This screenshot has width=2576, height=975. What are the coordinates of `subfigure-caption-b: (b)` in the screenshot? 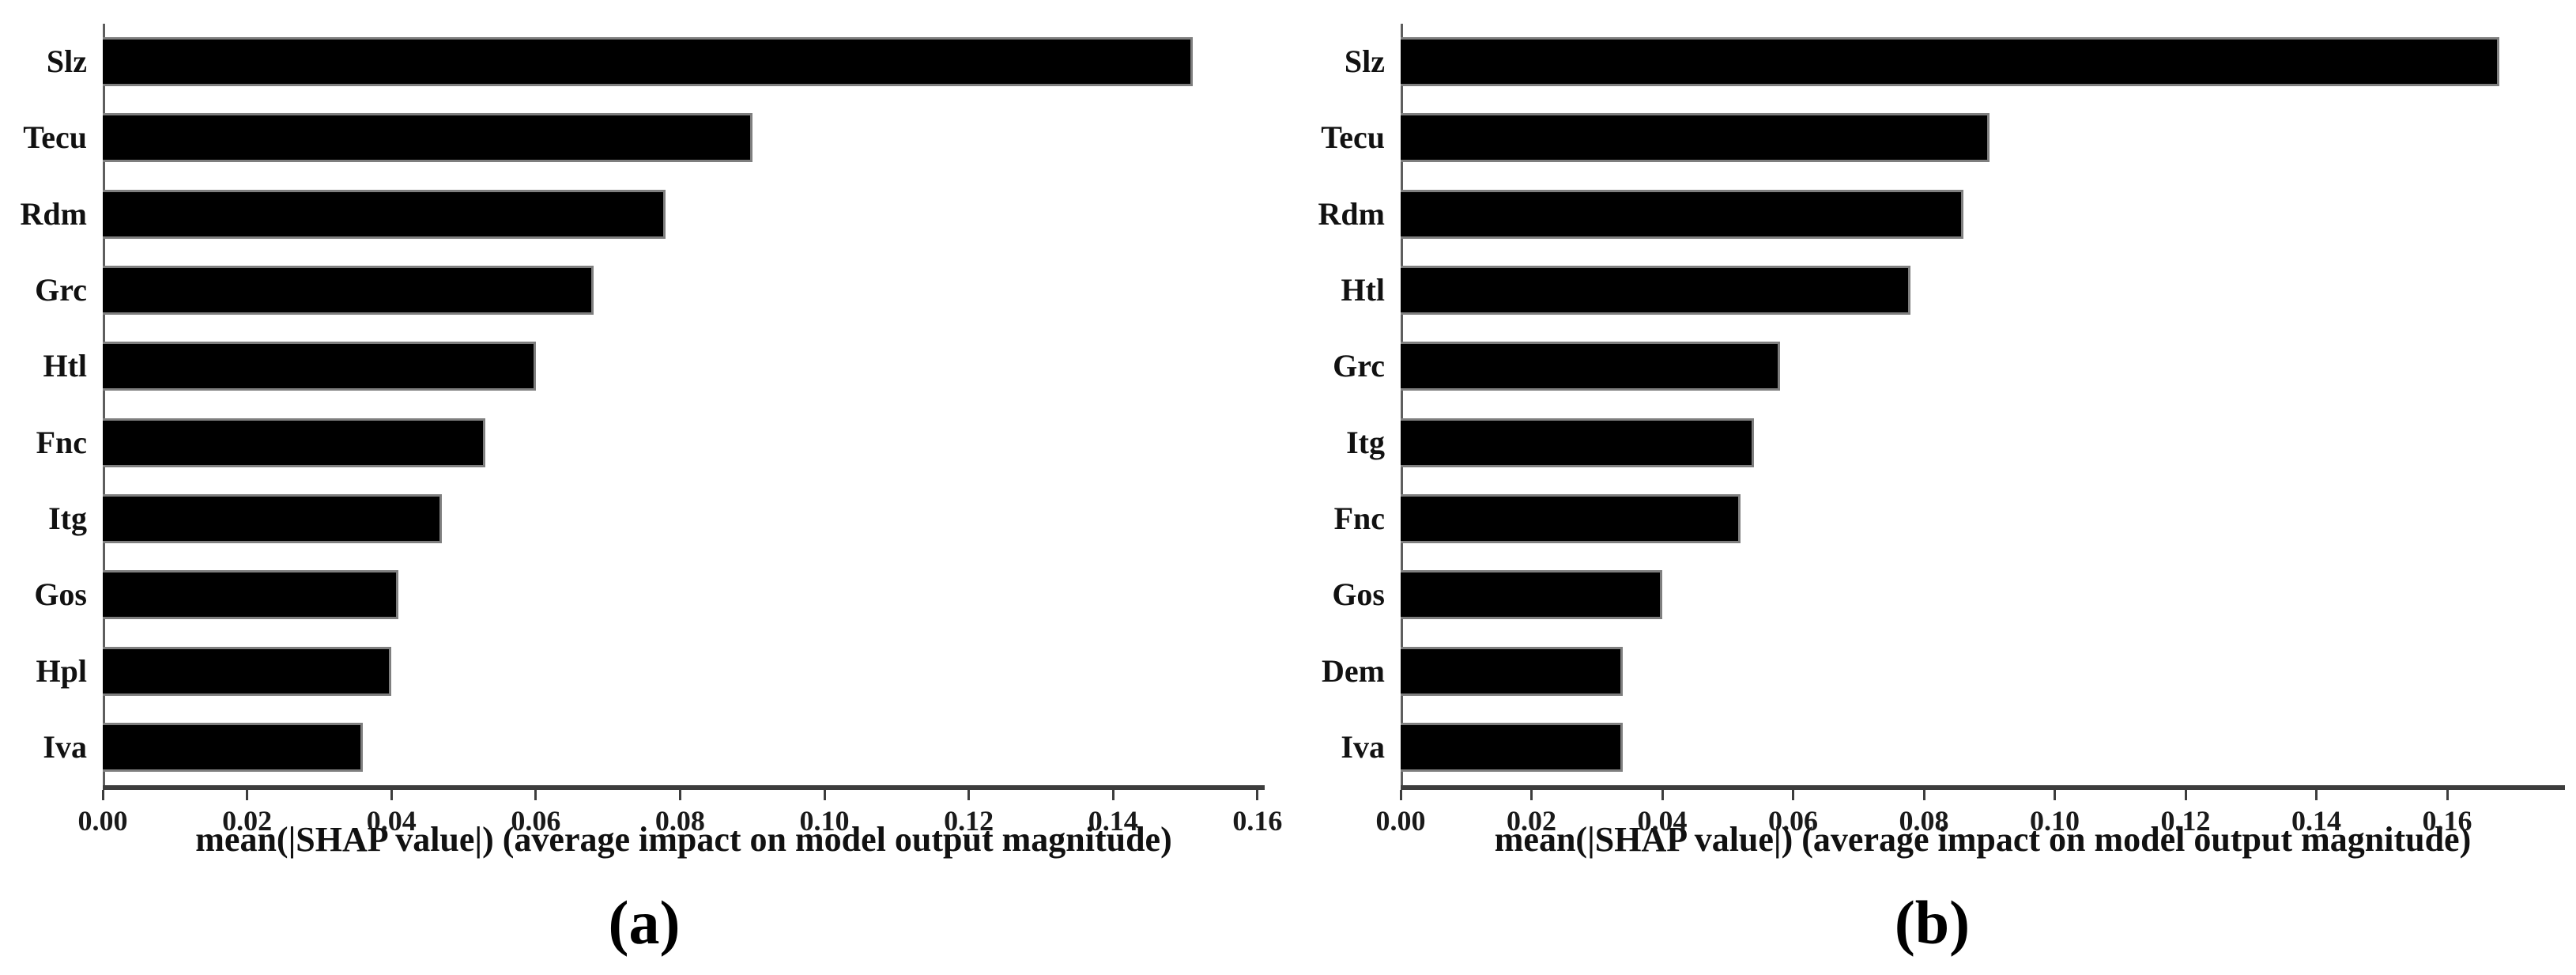 It's located at (1932, 923).